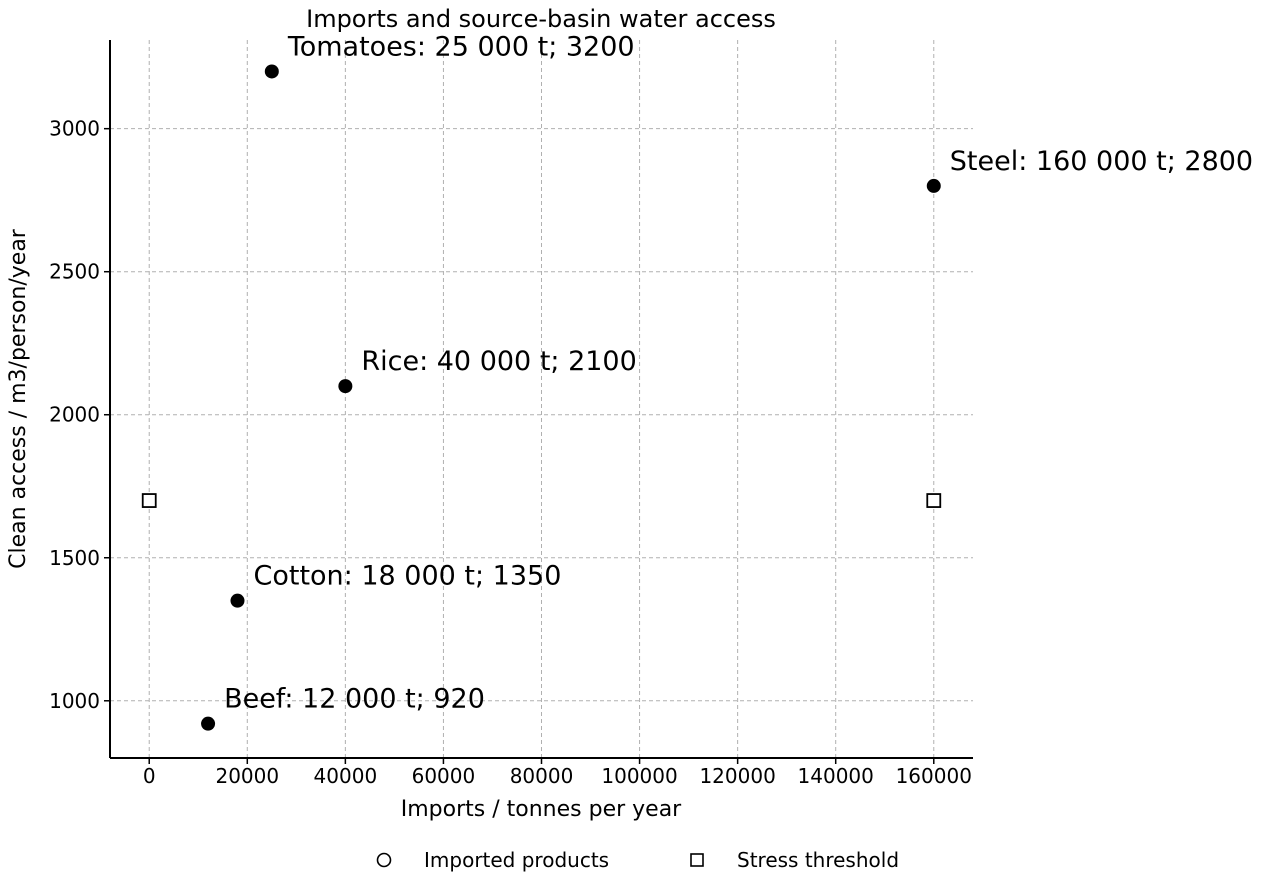  What do you see at coordinates (542, 776) in the screenshot?
I see `x-tick-label: 80000` at bounding box center [542, 776].